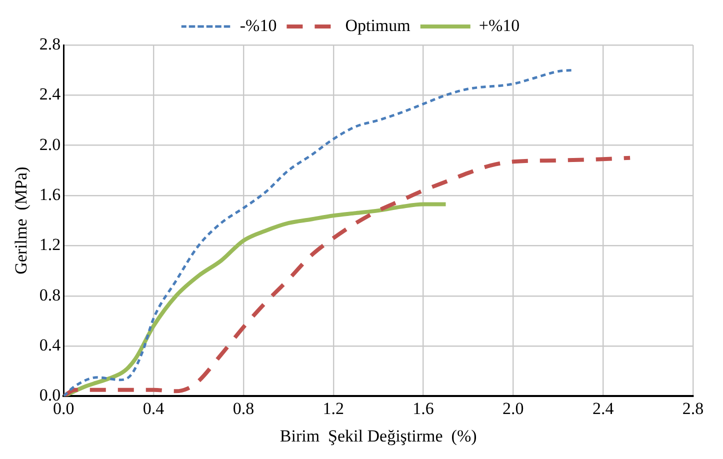 This screenshot has height=459, width=723. I want to click on y-tick-label: 0.8, so click(50, 294).